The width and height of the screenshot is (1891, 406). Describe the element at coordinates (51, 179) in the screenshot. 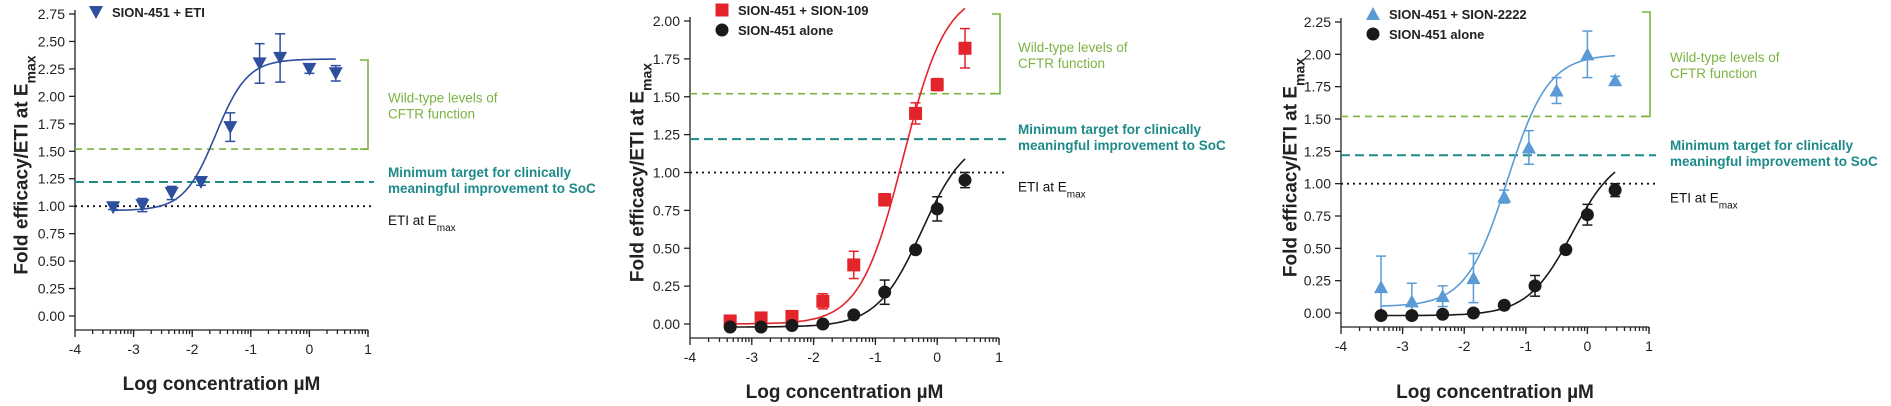

I see `y-tick-label: 1.25` at that location.